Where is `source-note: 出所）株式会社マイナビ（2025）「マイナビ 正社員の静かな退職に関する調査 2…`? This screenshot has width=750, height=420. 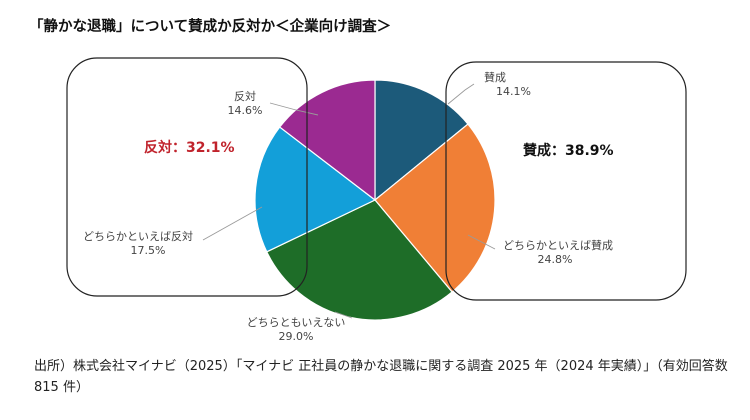 source-note: 出所）株式会社マイナビ（2025）「マイナビ 正社員の静かな退職に関する調査 2… is located at coordinates (381, 377).